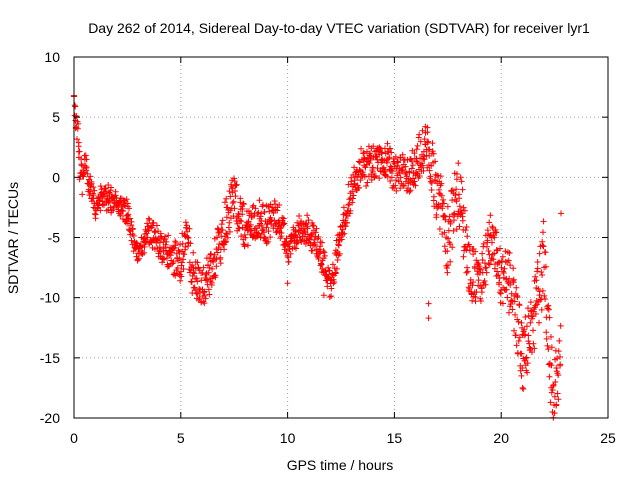 The height and width of the screenshot is (480, 640). I want to click on x-tick-label: 10, so click(288, 438).